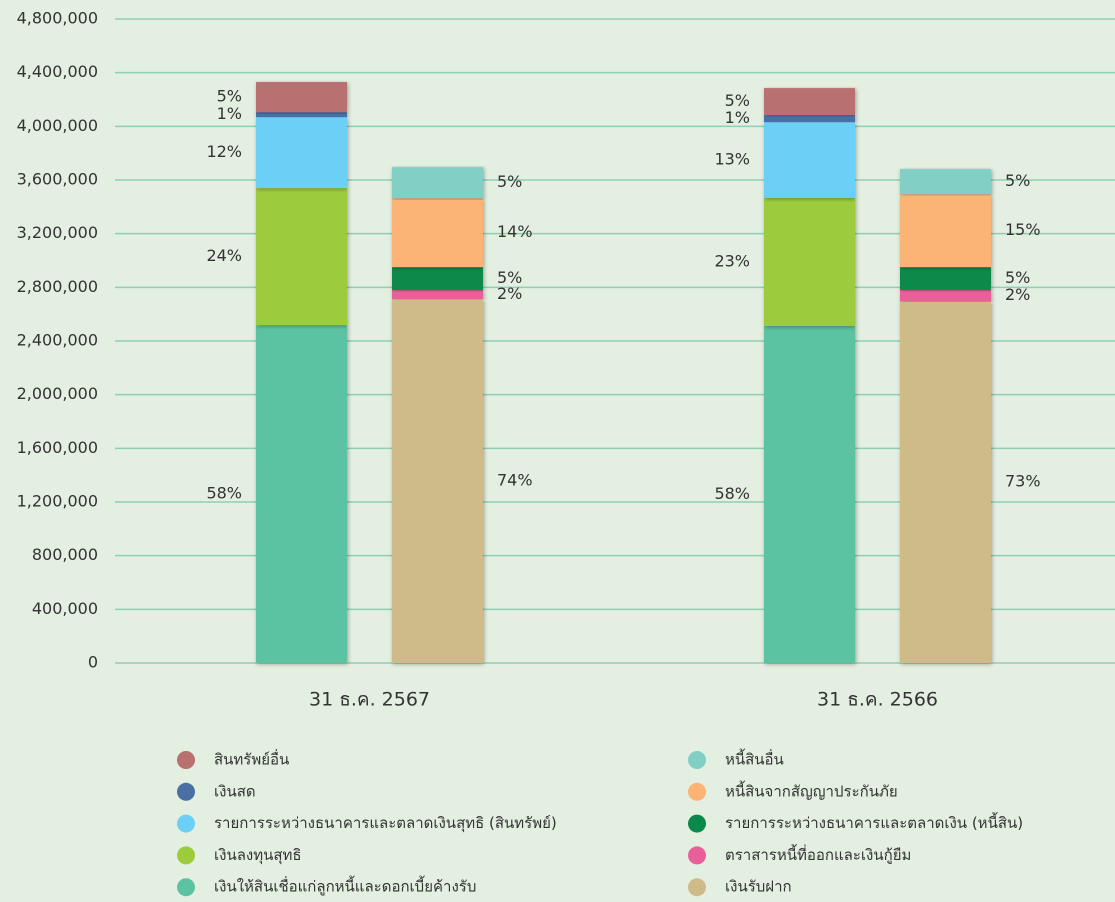  I want to click on y-tick-label: 3,600,000, so click(57, 179).